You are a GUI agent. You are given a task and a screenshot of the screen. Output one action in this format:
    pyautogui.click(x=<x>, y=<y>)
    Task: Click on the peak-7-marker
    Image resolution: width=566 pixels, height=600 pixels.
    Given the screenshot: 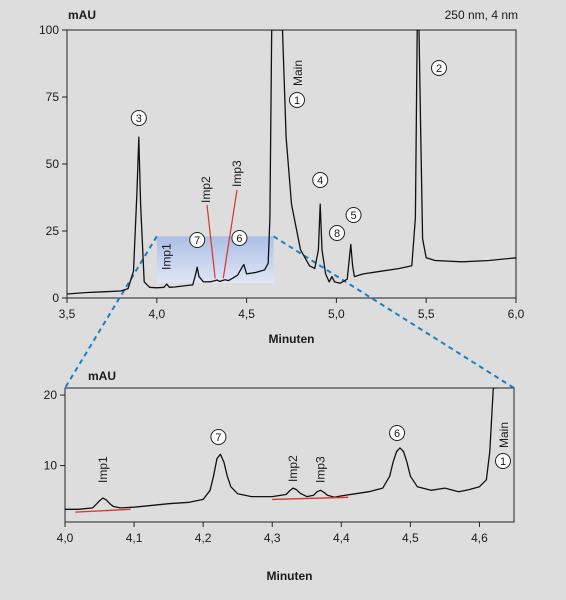 What is the action you would take?
    pyautogui.click(x=197, y=240)
    